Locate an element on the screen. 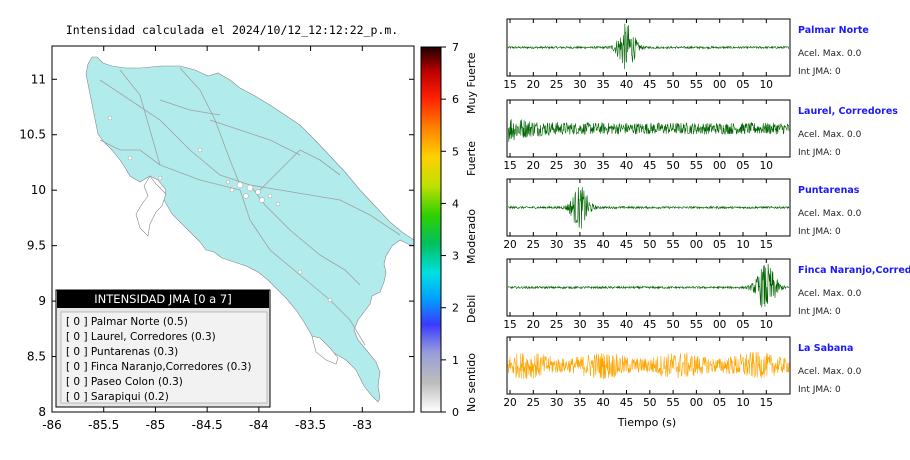 This screenshot has width=910, height=460. colorbar-tick-label: 1 is located at coordinates (455, 360).